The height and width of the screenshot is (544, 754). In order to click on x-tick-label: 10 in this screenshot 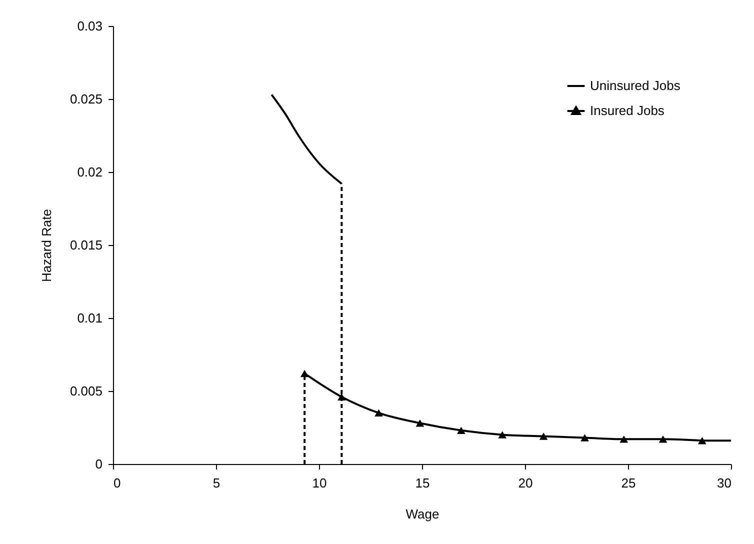, I will do `click(319, 483)`.